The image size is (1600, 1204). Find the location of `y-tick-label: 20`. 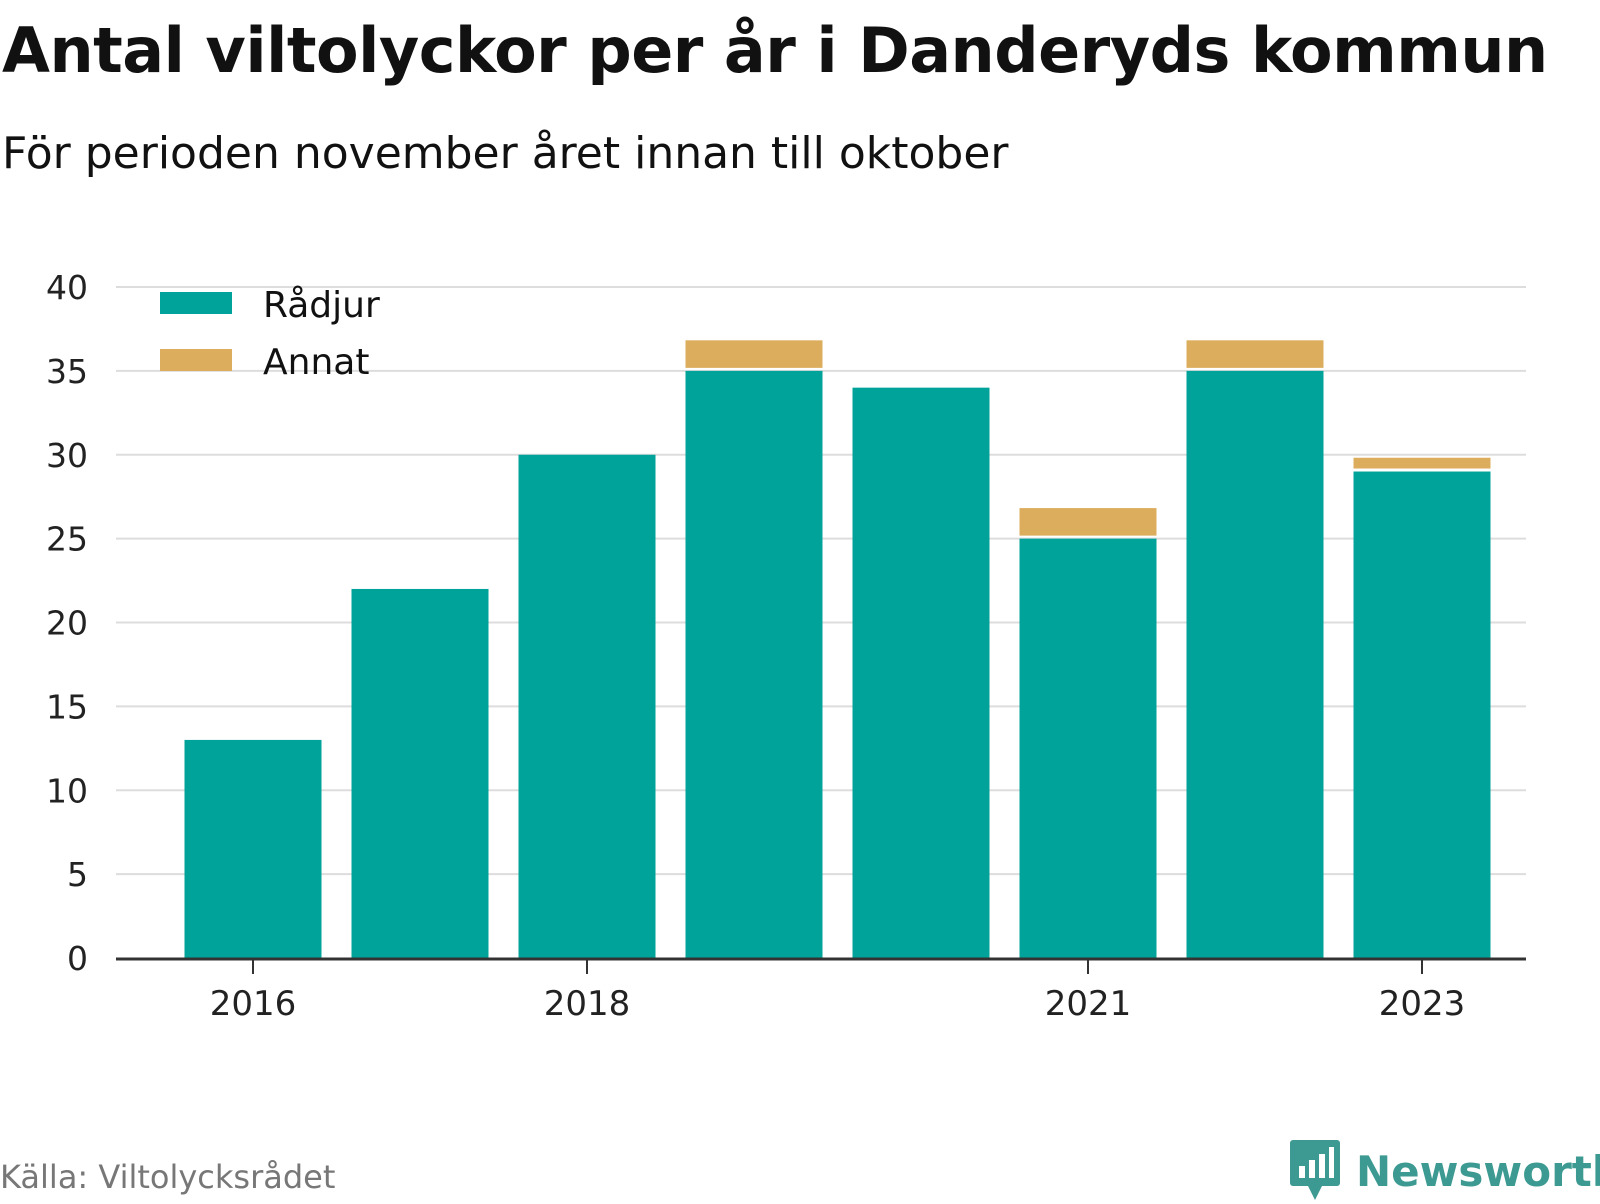

y-tick-label: 20 is located at coordinates (67, 623).